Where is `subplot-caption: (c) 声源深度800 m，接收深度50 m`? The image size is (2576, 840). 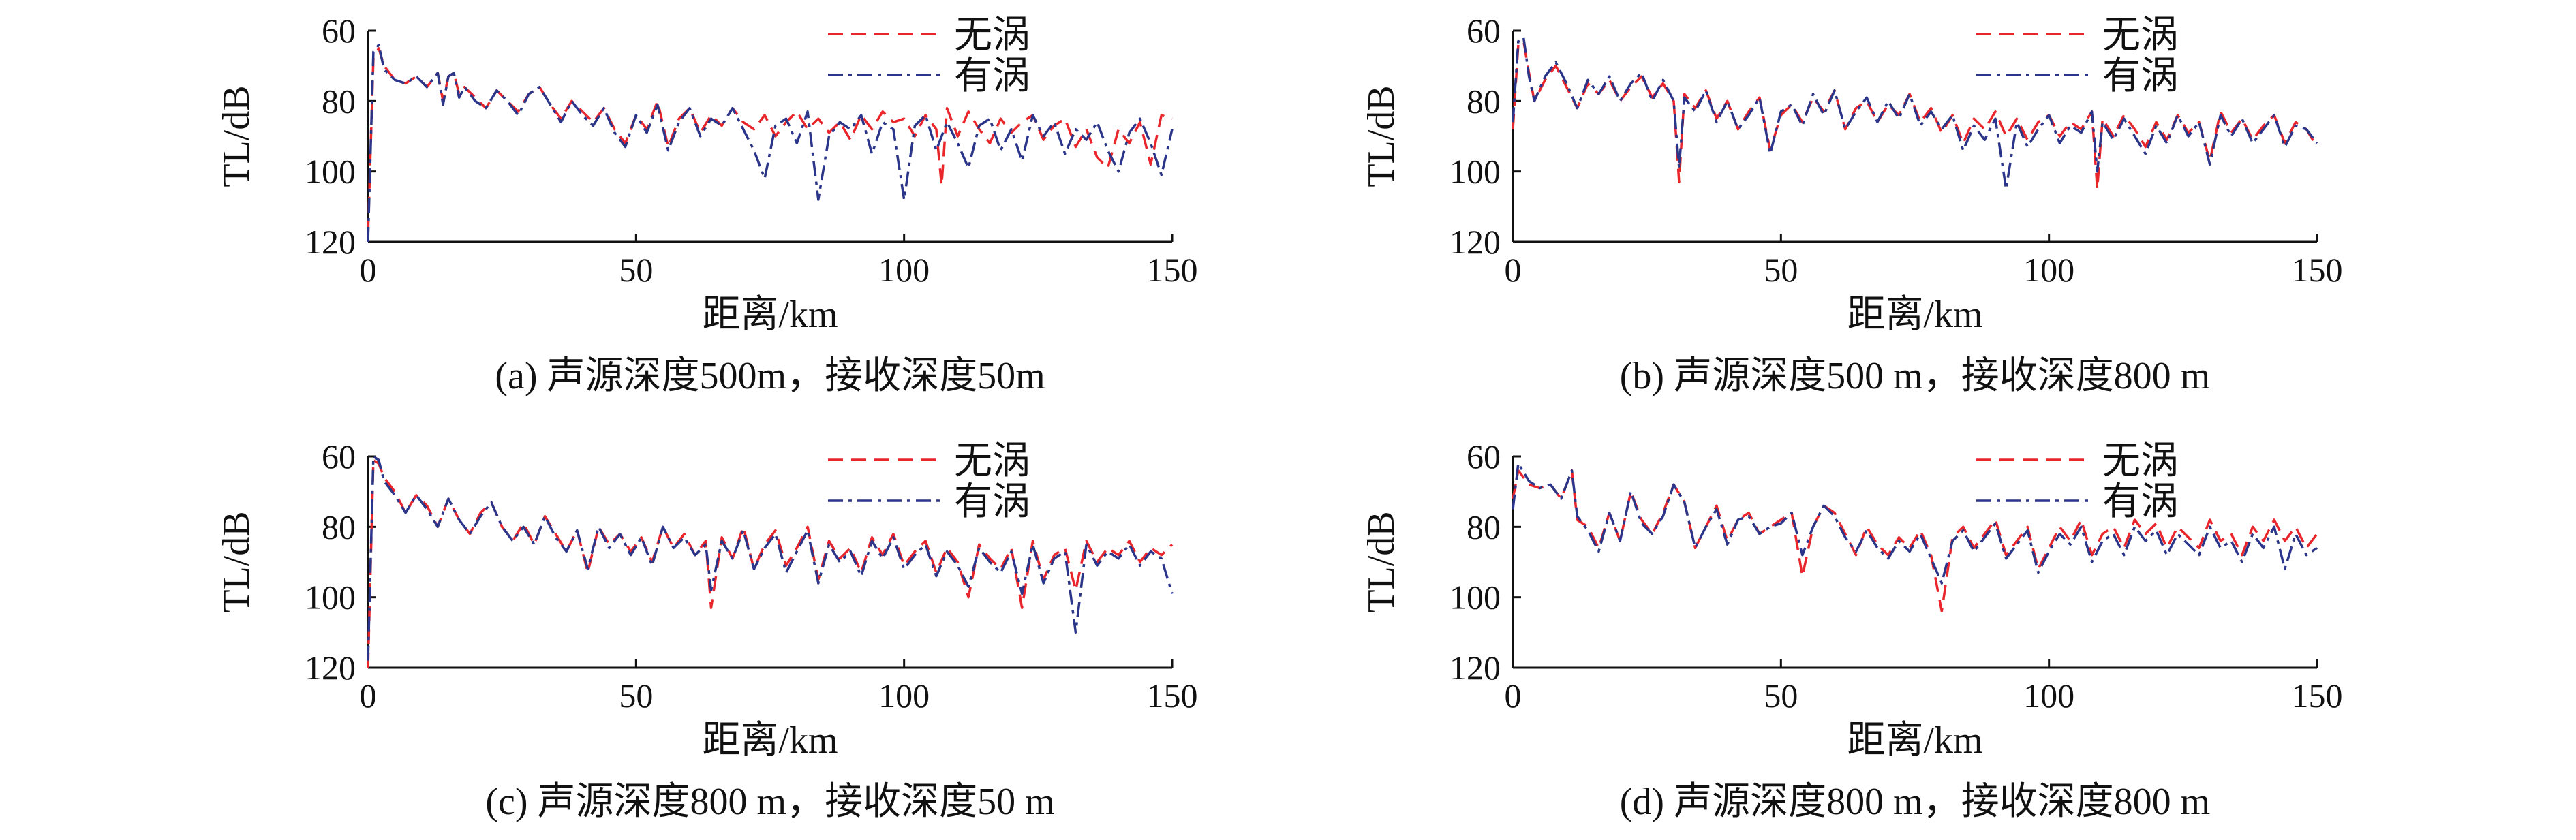
subplot-caption: (c) 声源深度800 m，接收深度50 m is located at coordinates (769, 802).